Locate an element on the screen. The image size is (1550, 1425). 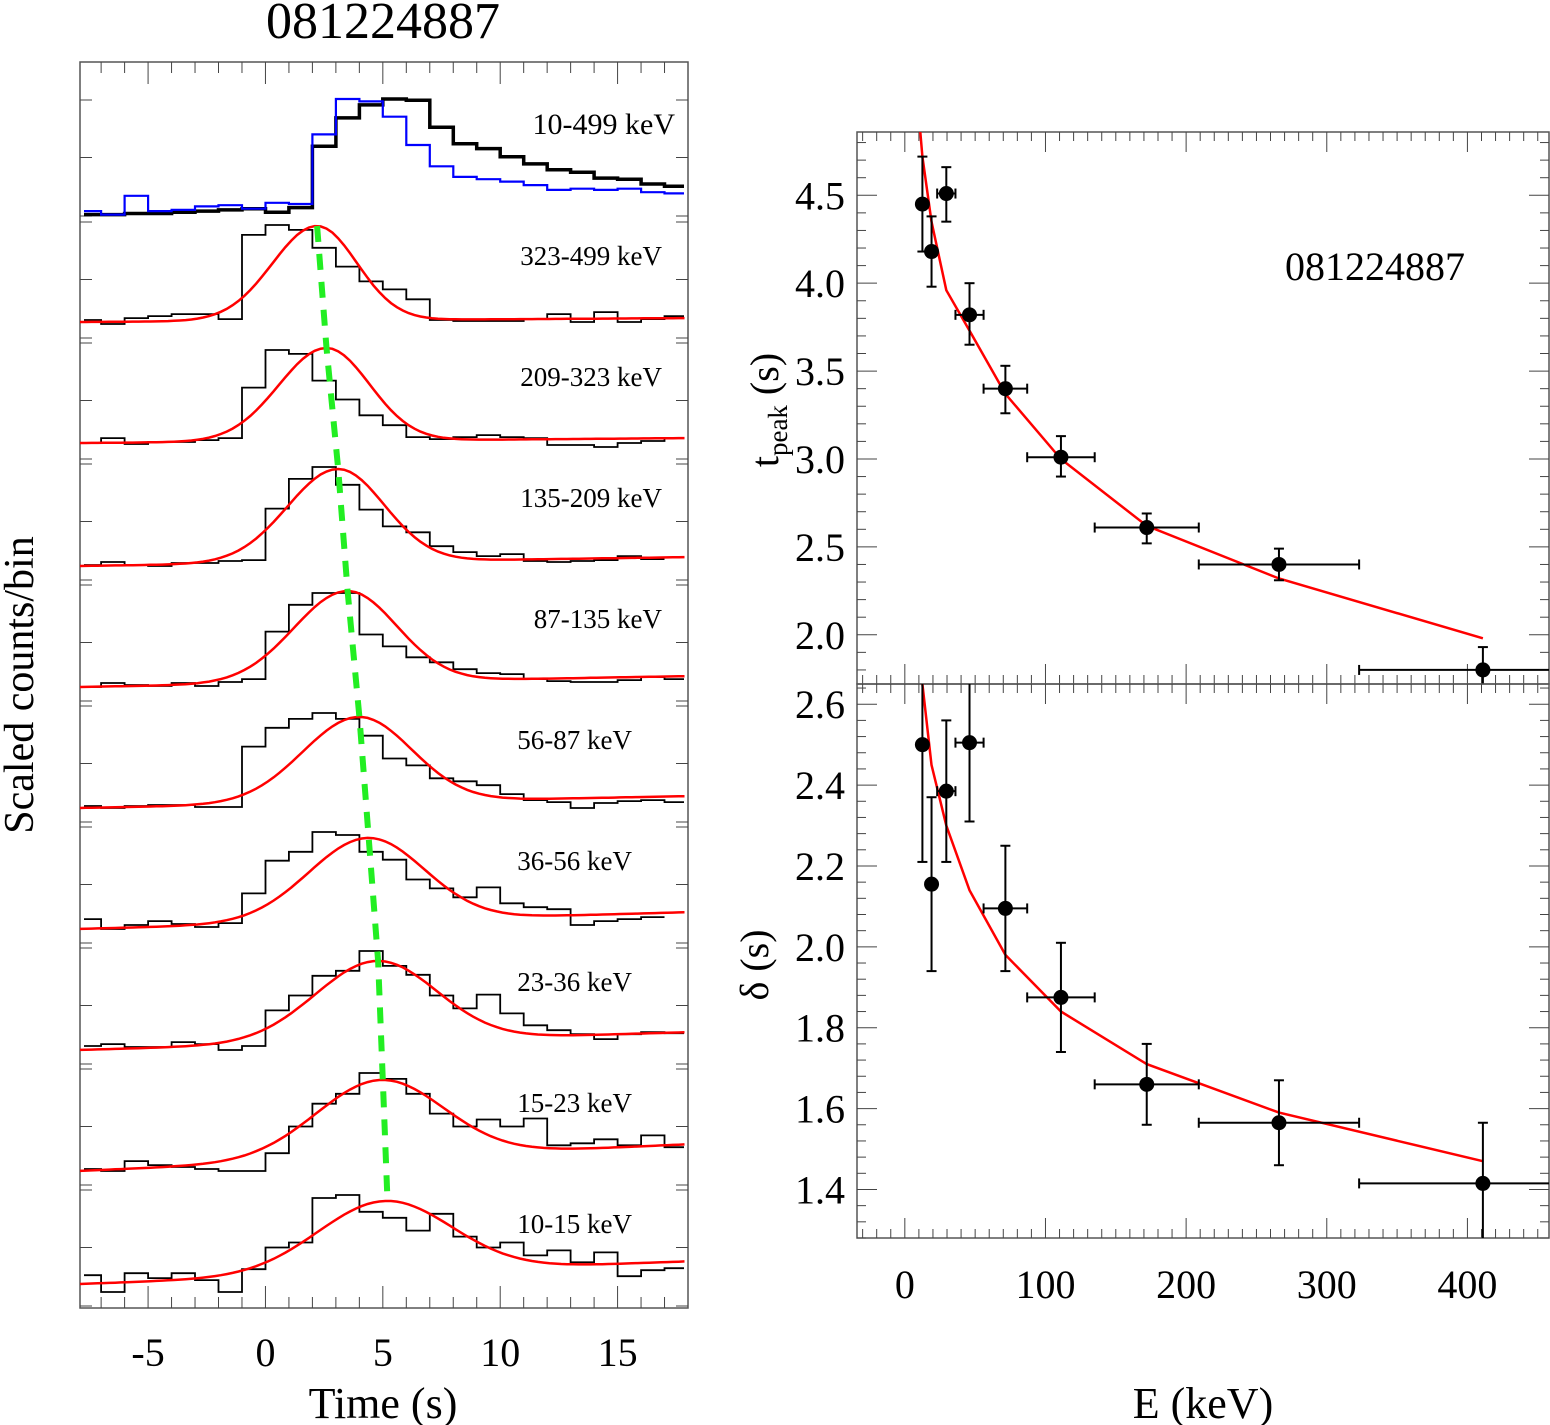
band-label: 87-135 keV is located at coordinates (598, 619).